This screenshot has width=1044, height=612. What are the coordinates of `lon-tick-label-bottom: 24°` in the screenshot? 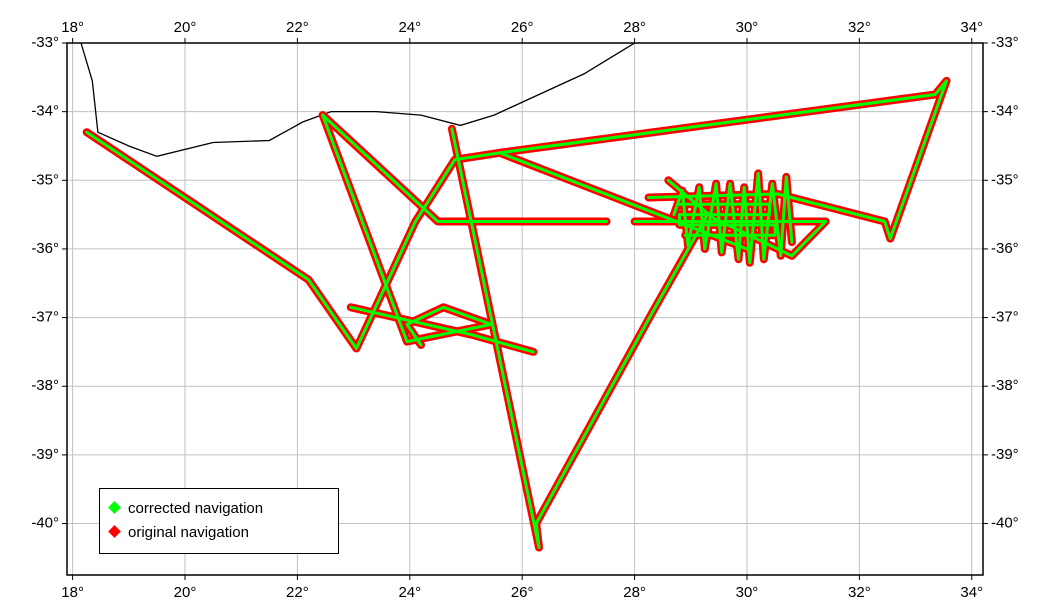 It's located at (409, 592).